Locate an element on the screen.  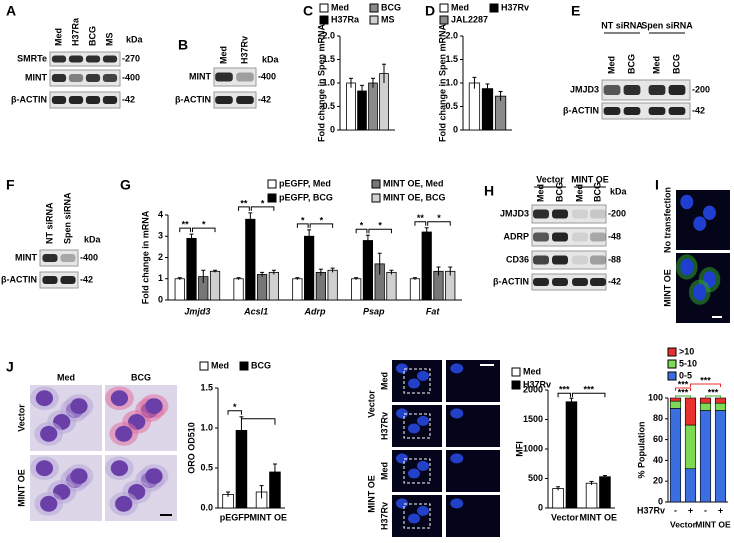
legend-label: Med is located at coordinates (532, 371).